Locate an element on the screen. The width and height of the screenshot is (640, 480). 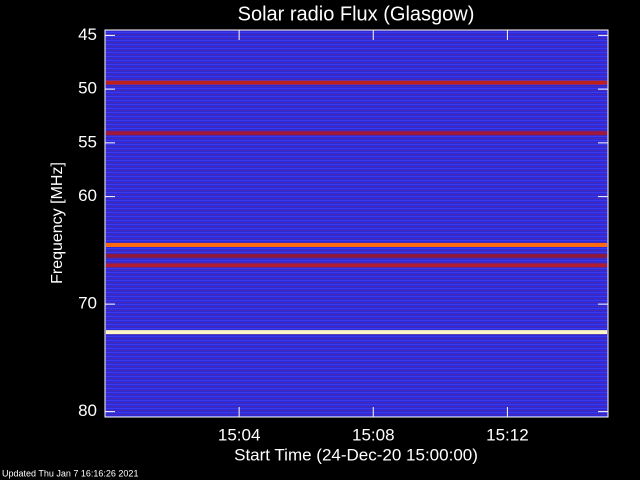
y-tick-label: 80 is located at coordinates (87, 410).